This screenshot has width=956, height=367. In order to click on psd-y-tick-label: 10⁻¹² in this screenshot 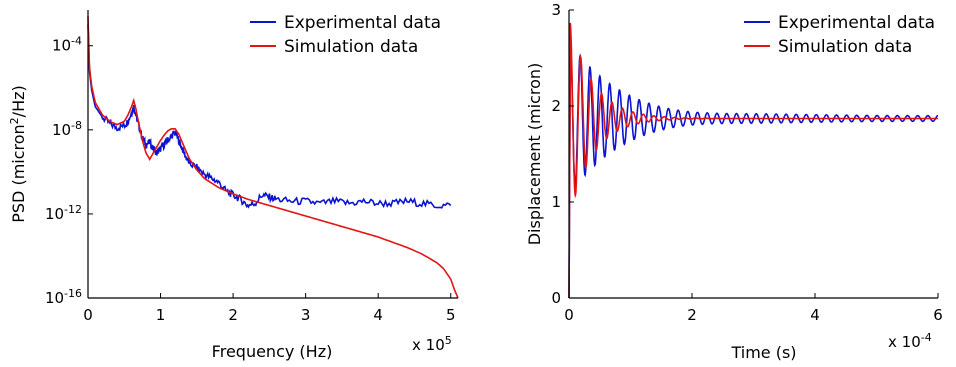, I will do `click(63, 212)`.